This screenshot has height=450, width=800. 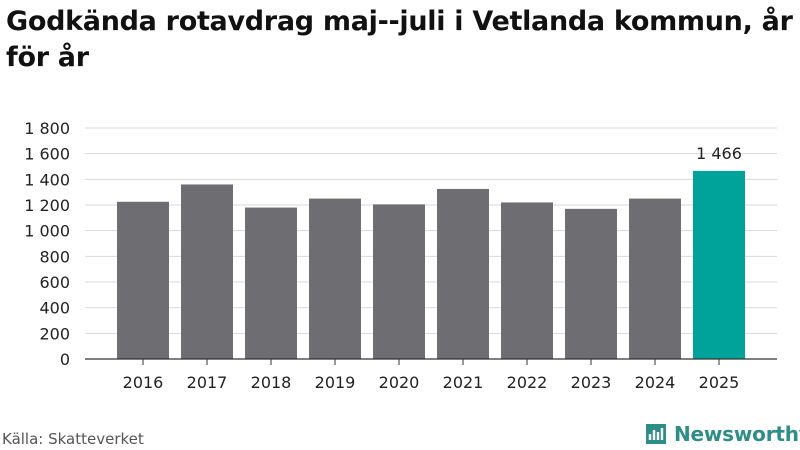 I want to click on bar-2016, so click(x=143, y=280).